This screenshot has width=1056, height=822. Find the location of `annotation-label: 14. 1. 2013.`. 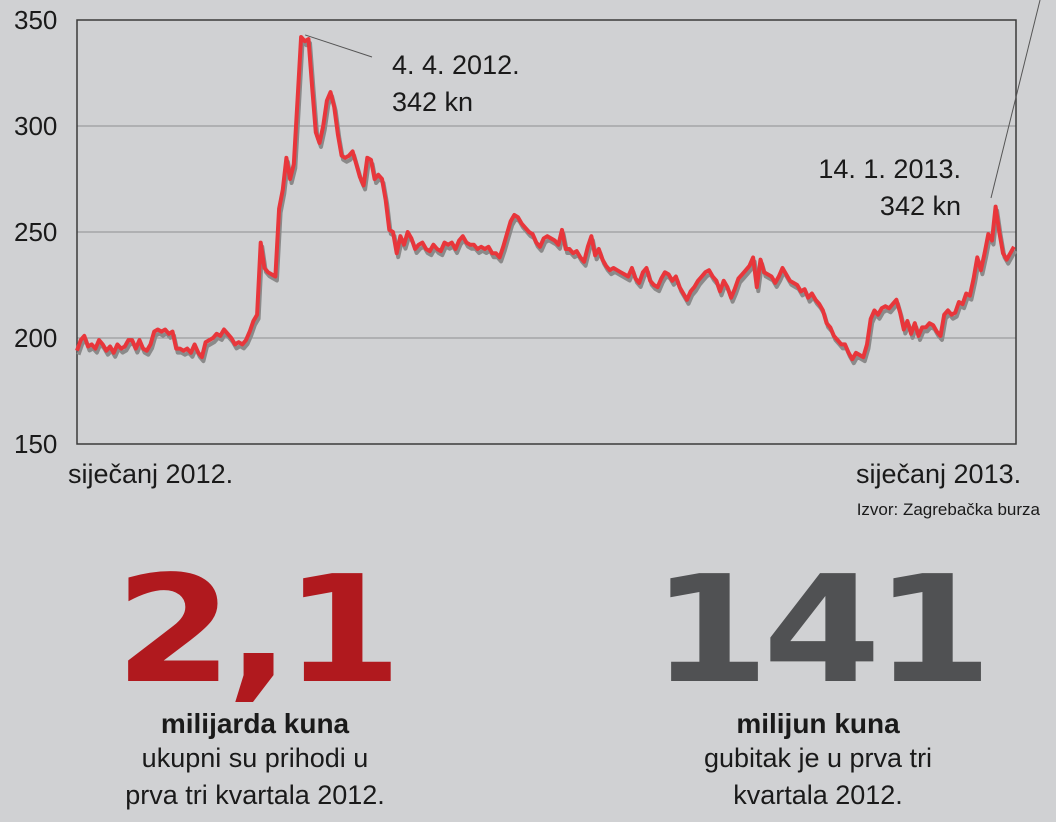

annotation-label: 14. 1. 2013. is located at coordinates (889, 169).